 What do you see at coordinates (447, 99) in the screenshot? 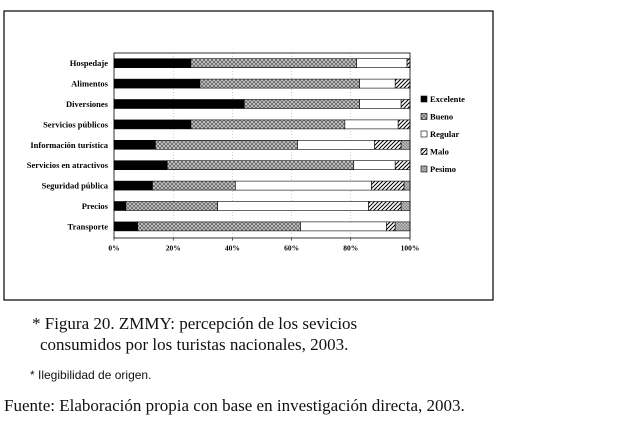
I see `legend-label: Excelente` at bounding box center [447, 99].